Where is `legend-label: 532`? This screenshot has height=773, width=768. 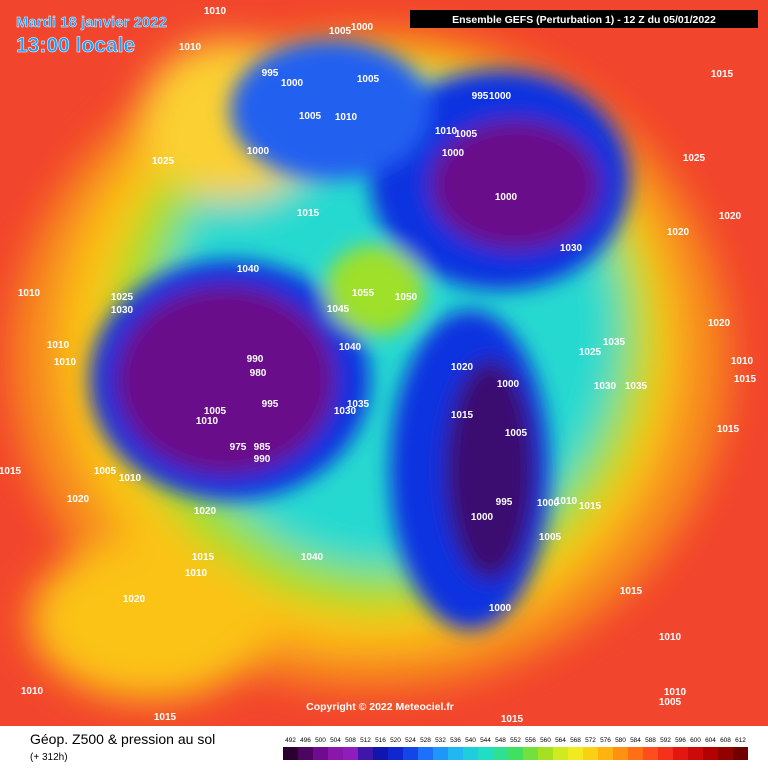 legend-label: 532 is located at coordinates (440, 740).